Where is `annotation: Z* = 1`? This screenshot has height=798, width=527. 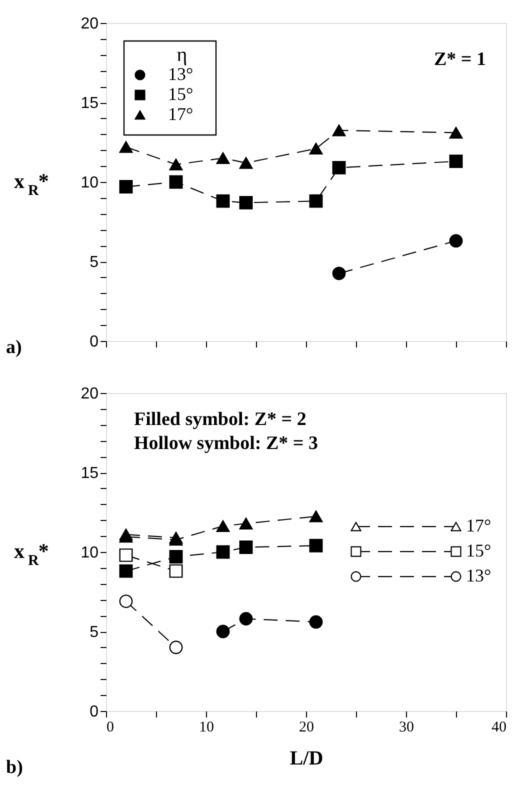 annotation: Z* = 1 is located at coordinates (460, 59).